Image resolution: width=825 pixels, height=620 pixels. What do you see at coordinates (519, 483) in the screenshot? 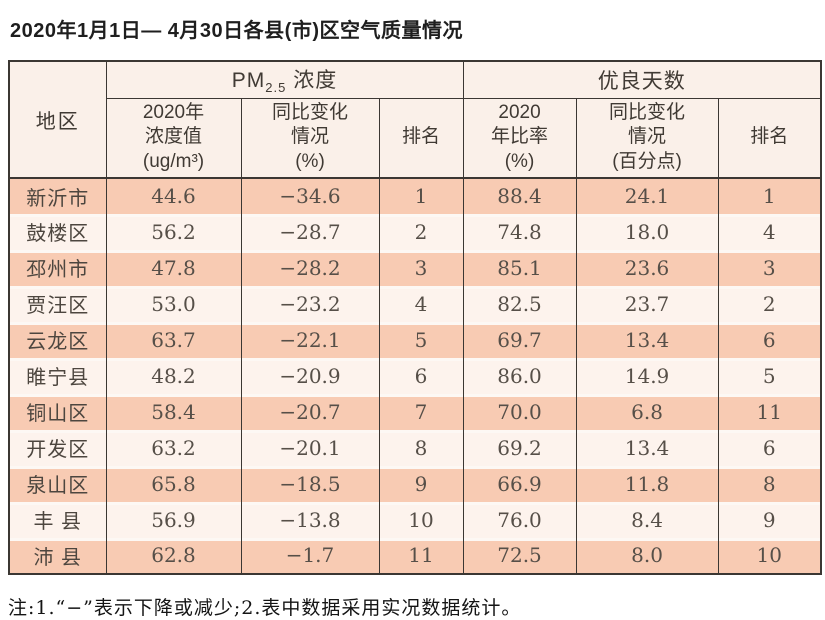
I see `days-ratio-cell: 66.9` at bounding box center [519, 483].